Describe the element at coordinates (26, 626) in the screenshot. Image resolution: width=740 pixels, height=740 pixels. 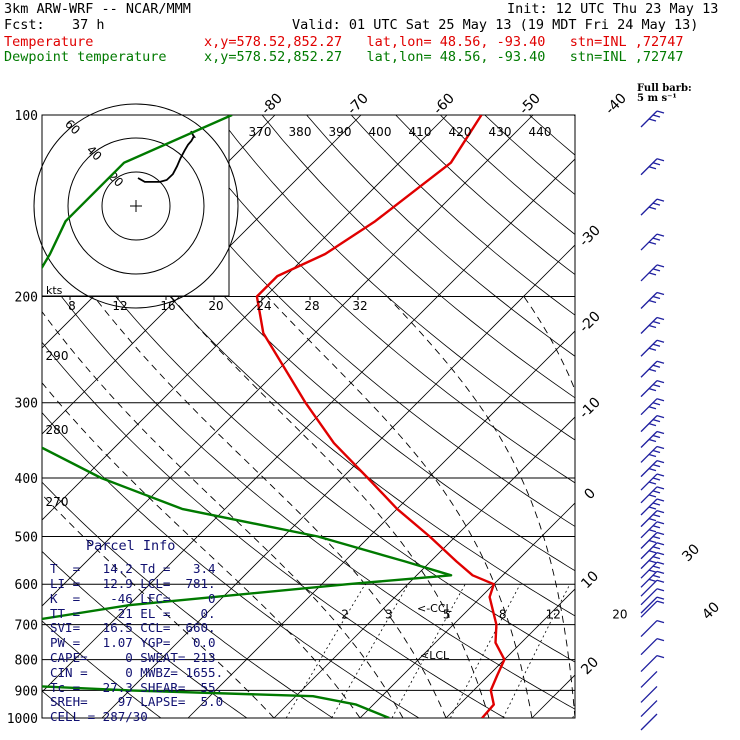
I see `pressure-label-700: 700` at that location.